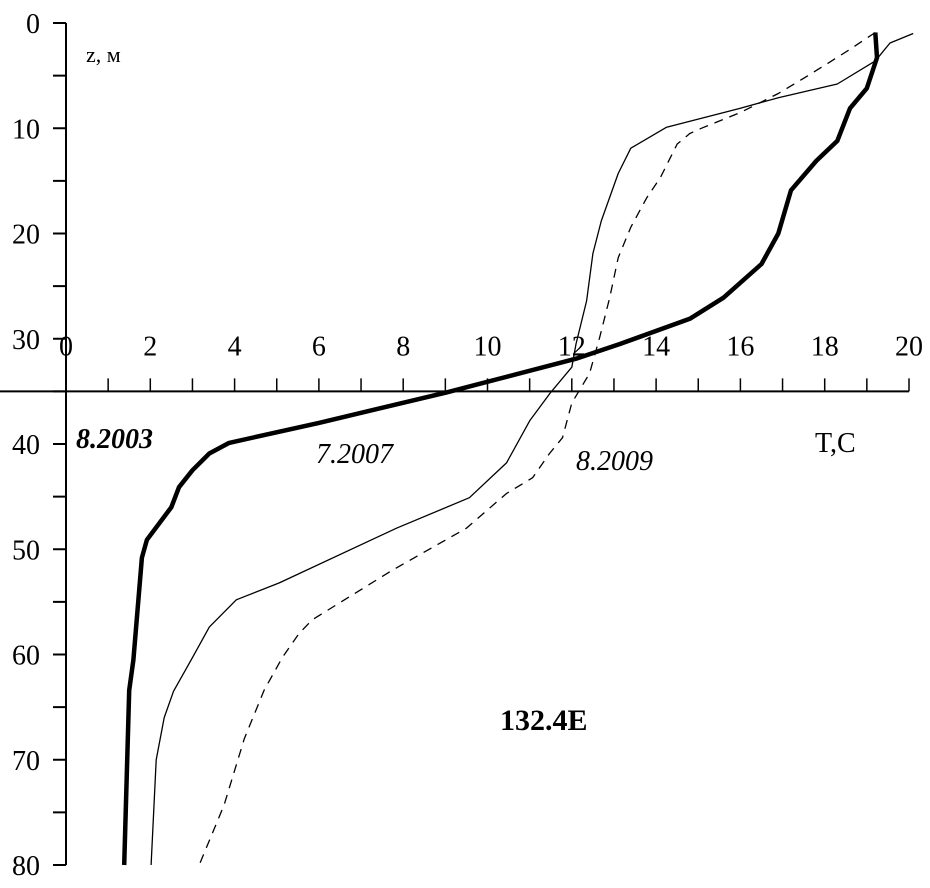 This screenshot has height=888, width=930. I want to click on y-tick-label: 80, so click(26, 866).